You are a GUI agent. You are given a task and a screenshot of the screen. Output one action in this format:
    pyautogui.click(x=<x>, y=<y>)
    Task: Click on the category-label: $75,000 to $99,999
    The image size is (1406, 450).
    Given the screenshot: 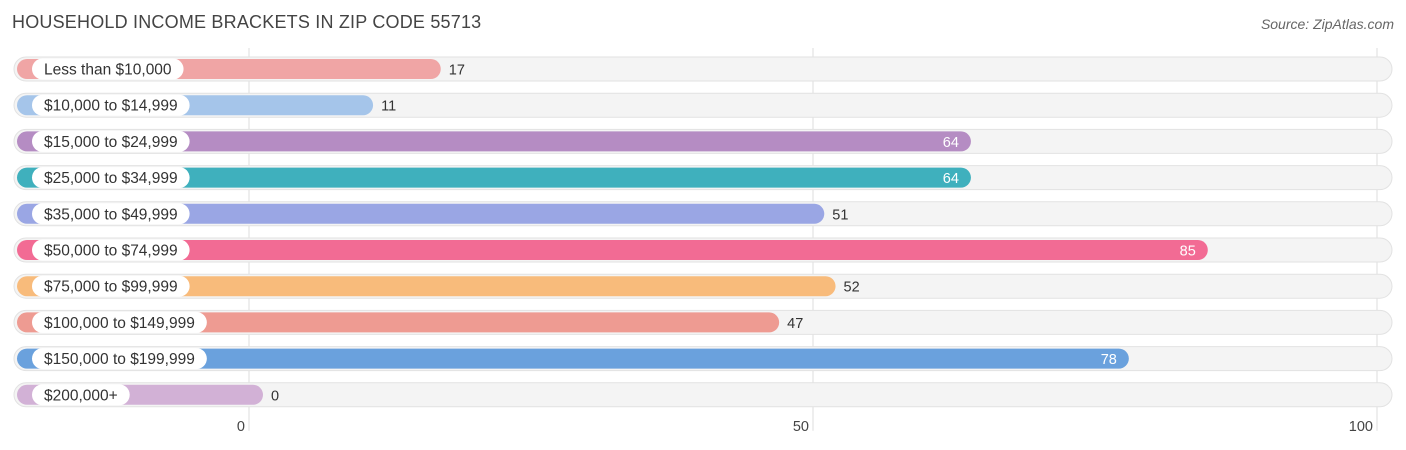 What is the action you would take?
    pyautogui.click(x=111, y=287)
    